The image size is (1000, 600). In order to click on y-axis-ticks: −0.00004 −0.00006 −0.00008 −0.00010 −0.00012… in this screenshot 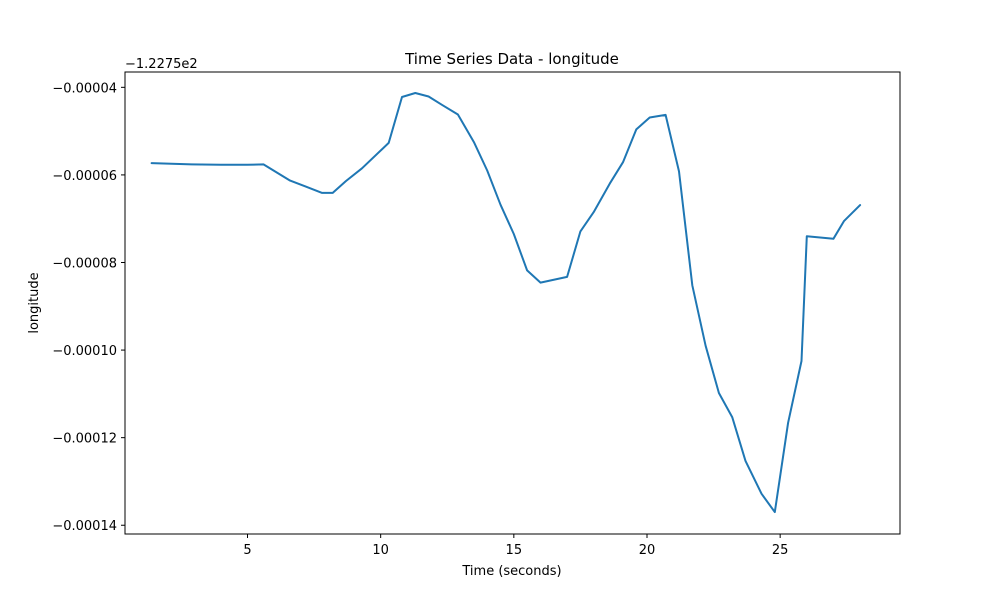, I will do `click(88, 307)`.